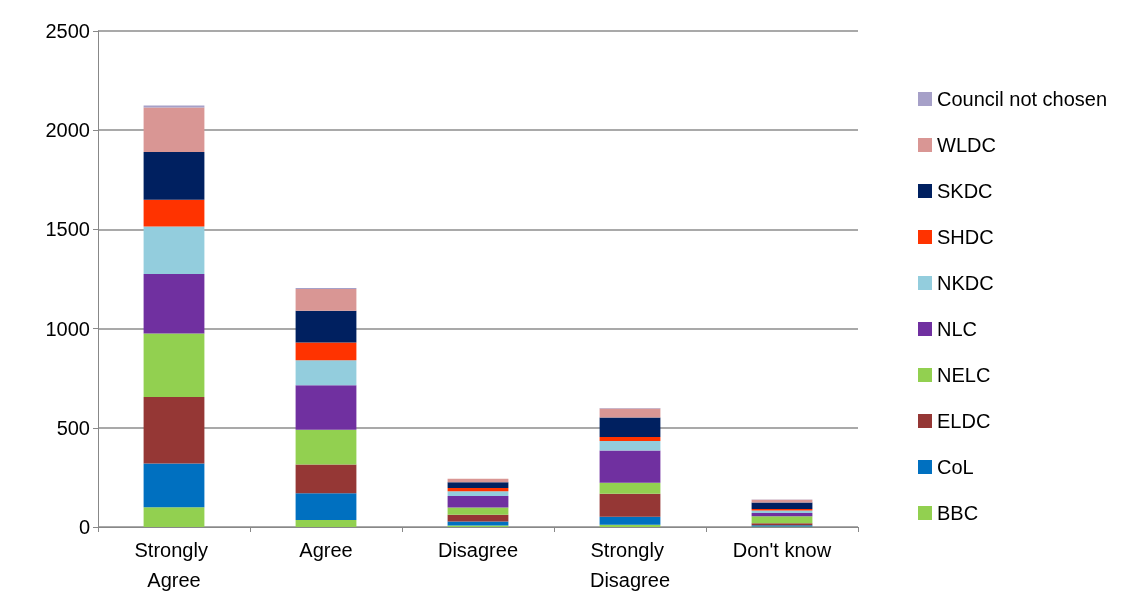 The image size is (1141, 612). Describe the element at coordinates (73, 427) in the screenshot. I see `y-tick-label: 500` at that location.